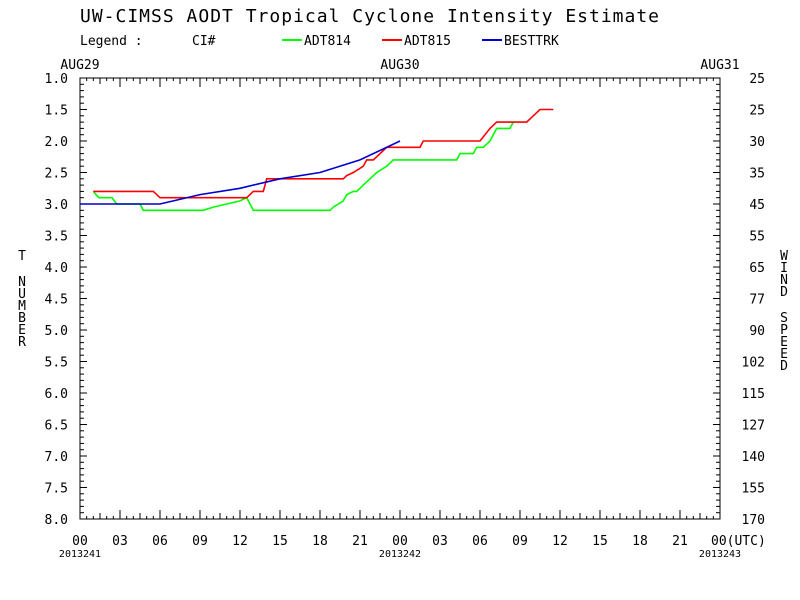 This screenshot has width=800, height=600. What do you see at coordinates (753, 489) in the screenshot?
I see `y-tick-label-right: 155` at bounding box center [753, 489].